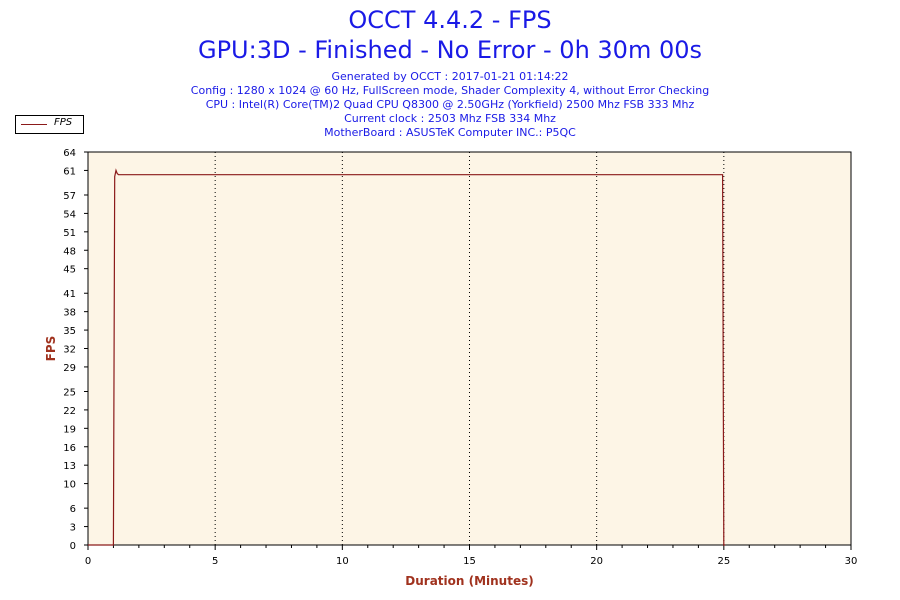 The width and height of the screenshot is (900, 600). What do you see at coordinates (88, 561) in the screenshot?
I see `x-tick-label: 0` at bounding box center [88, 561].